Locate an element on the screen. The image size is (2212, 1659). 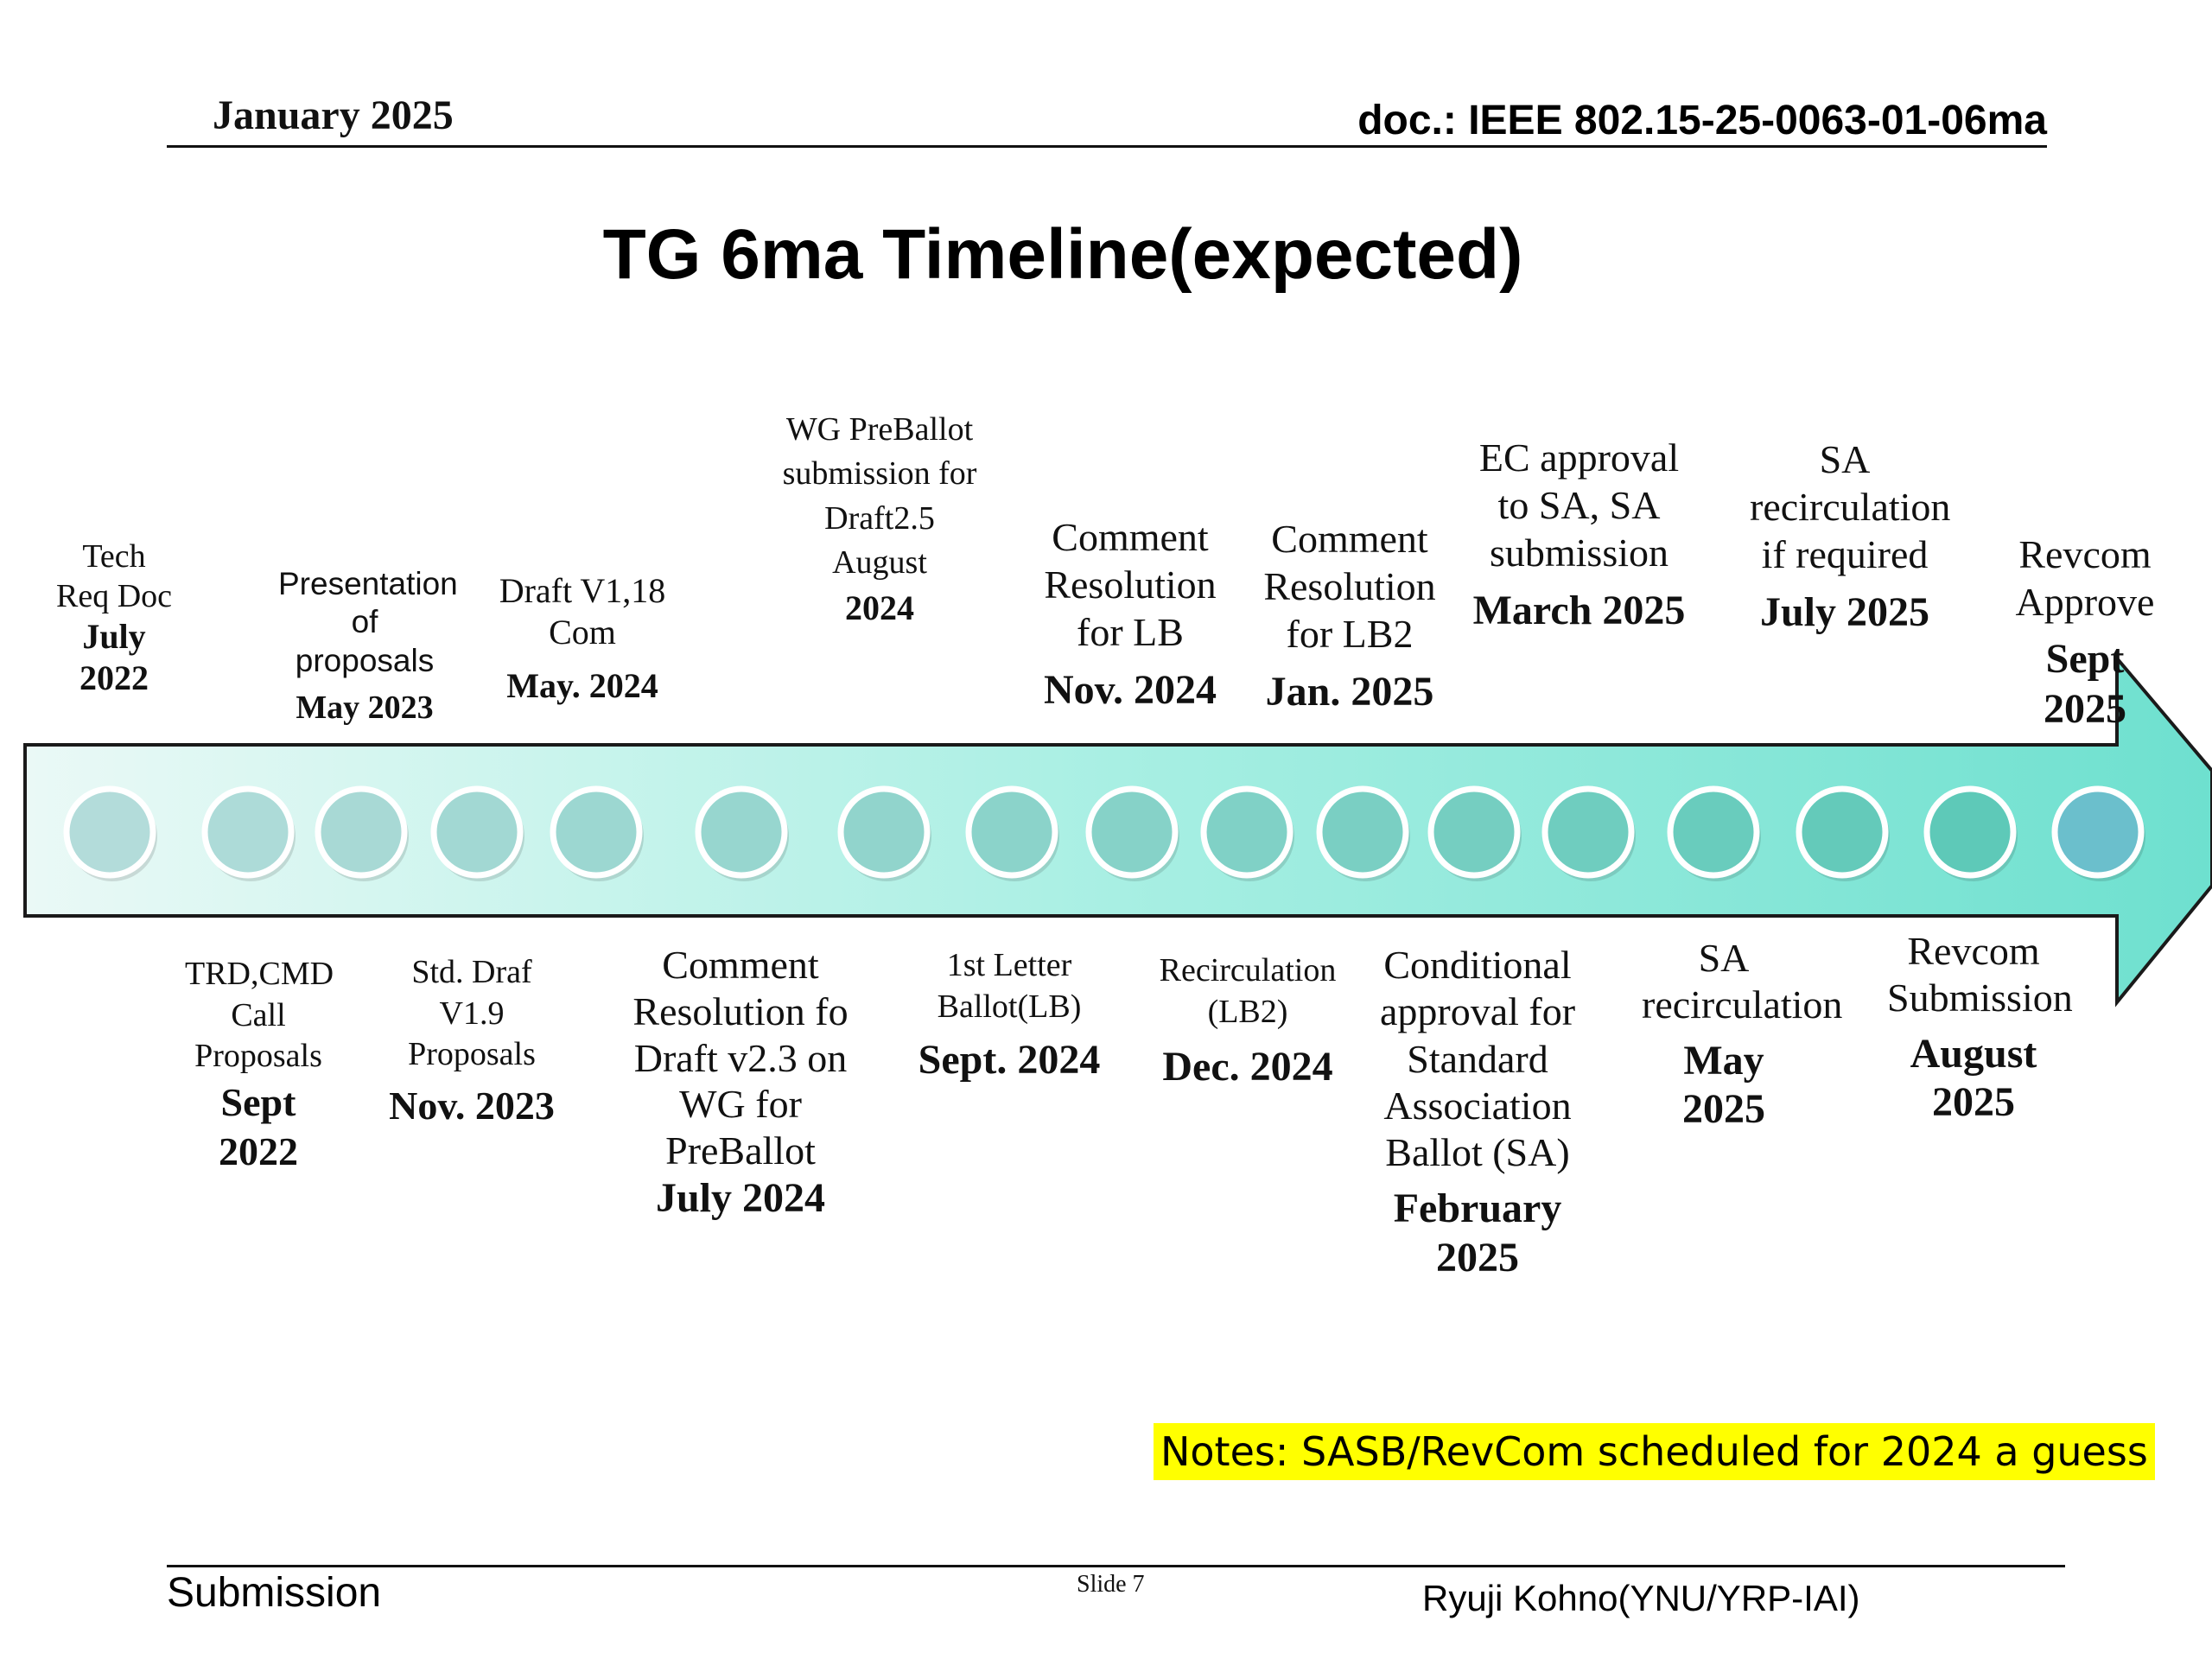
milestone-date: Nov. 2024 is located at coordinates (1130, 689).